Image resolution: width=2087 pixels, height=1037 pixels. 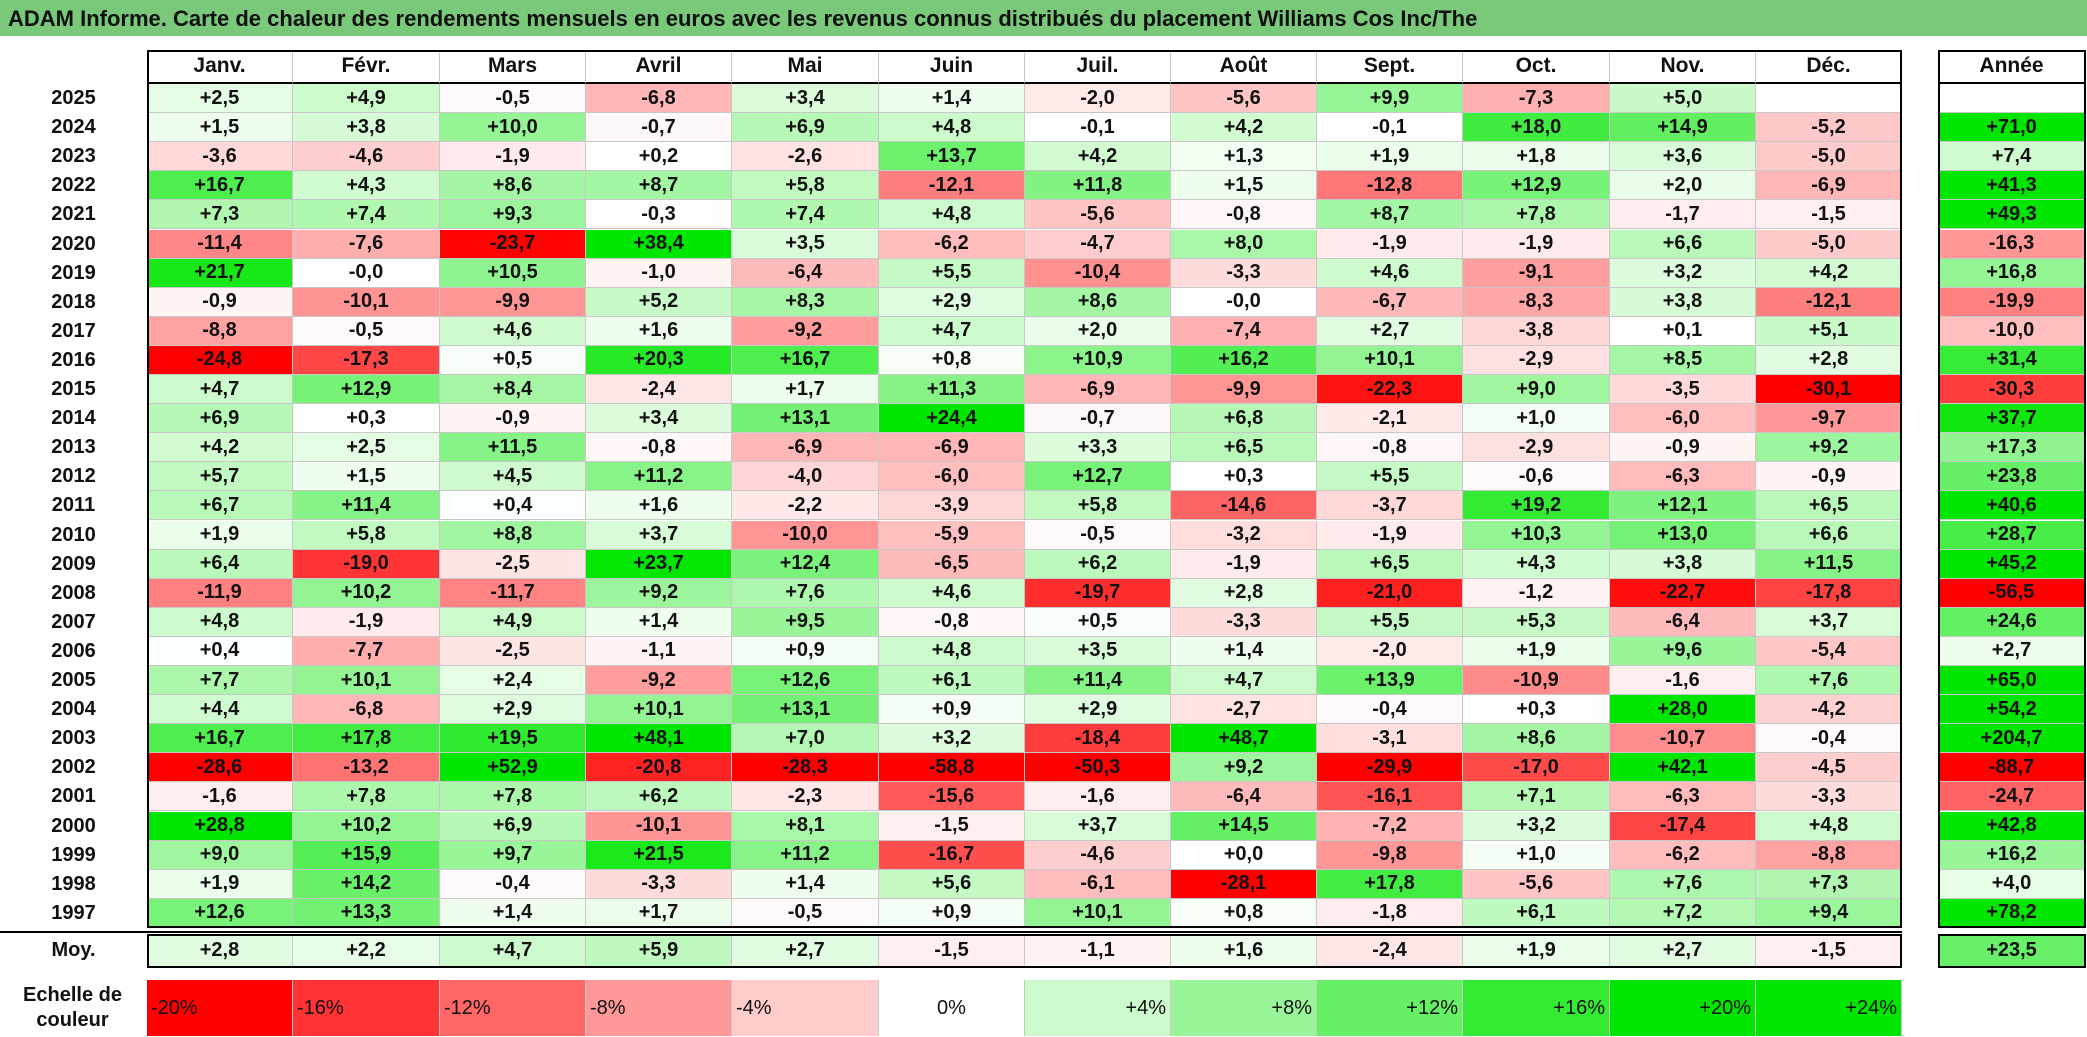 I want to click on heatmap-cell: -6,1, so click(x=1098, y=884).